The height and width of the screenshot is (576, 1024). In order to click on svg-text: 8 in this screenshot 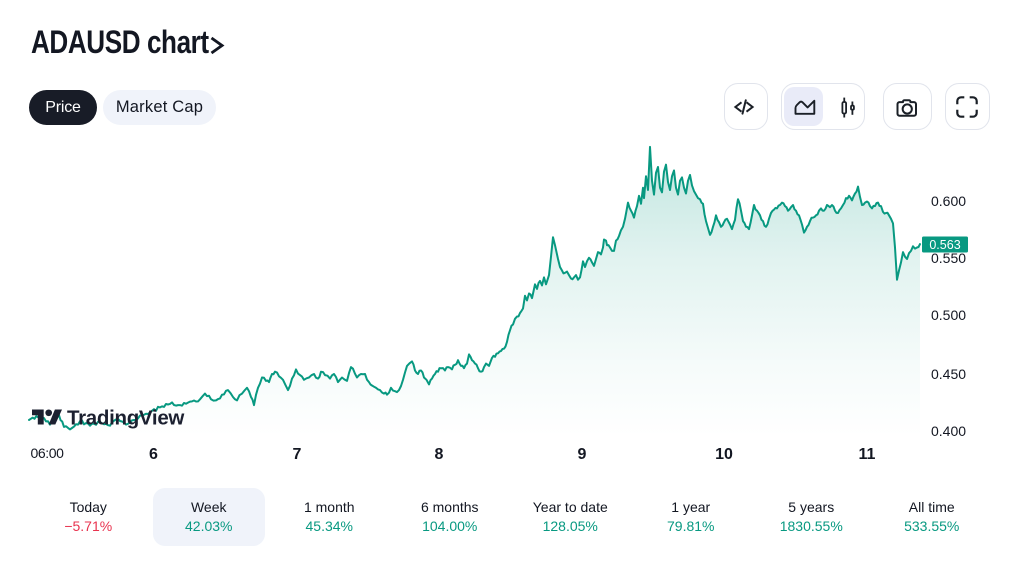, I will do `click(439, 454)`.